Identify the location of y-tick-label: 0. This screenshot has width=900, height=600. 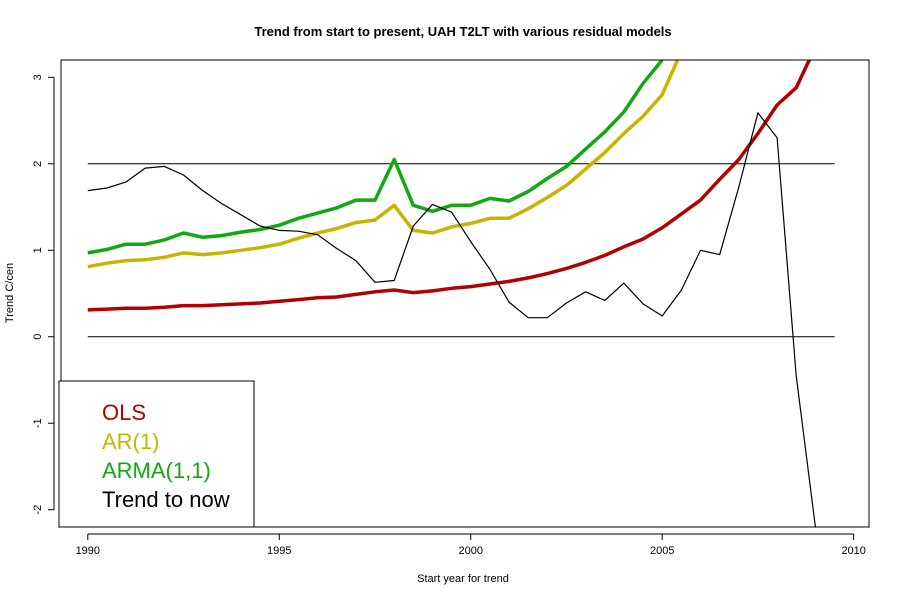
(38, 337).